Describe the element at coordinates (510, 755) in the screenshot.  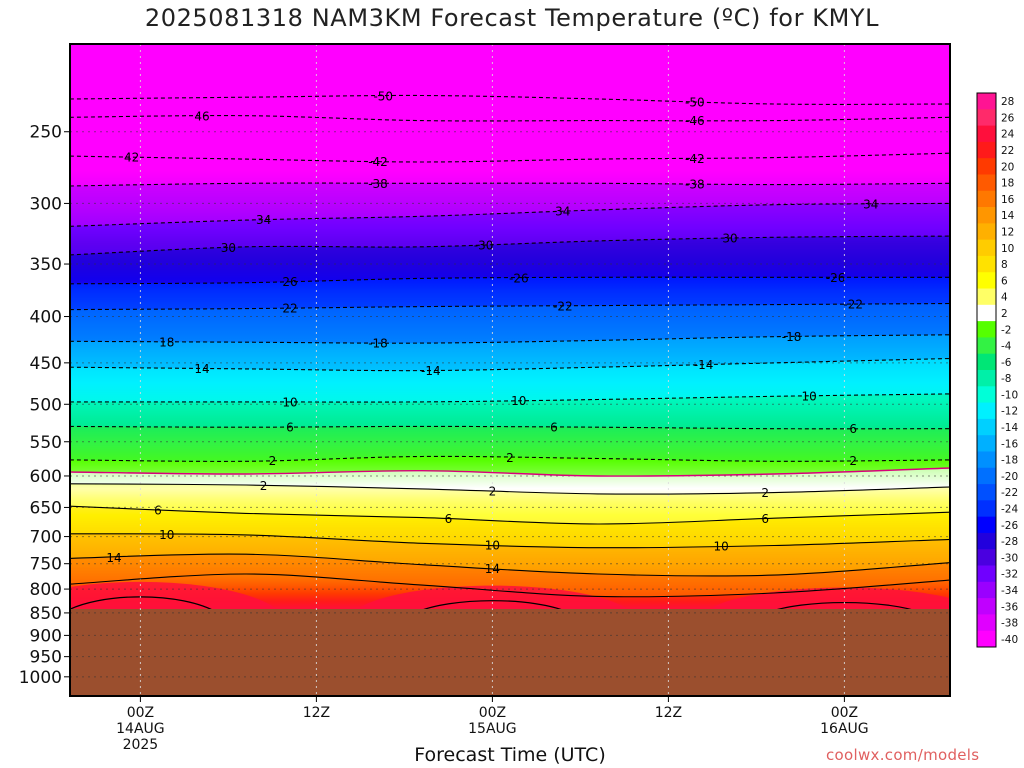
I see `x-axis-title: Forecast Time (UTC)` at that location.